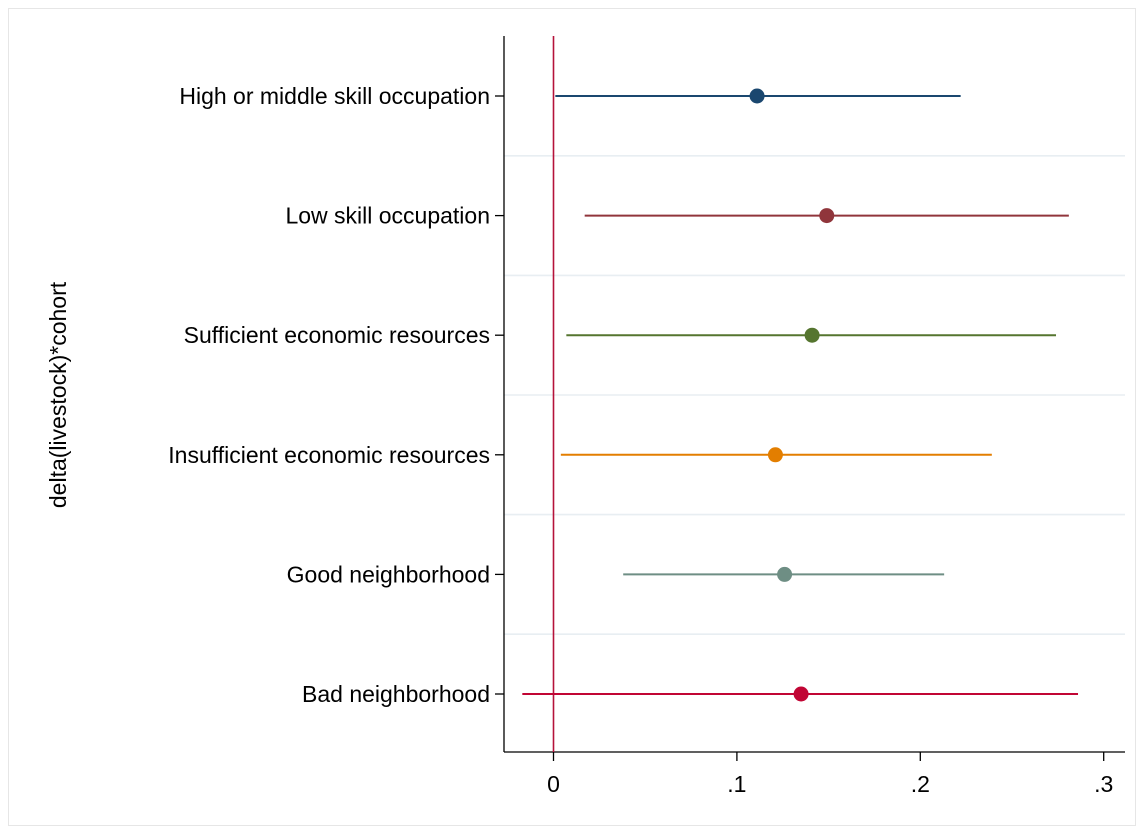 The image size is (1145, 834). What do you see at coordinates (334, 96) in the screenshot?
I see `category-label: High or middle skill occupation` at bounding box center [334, 96].